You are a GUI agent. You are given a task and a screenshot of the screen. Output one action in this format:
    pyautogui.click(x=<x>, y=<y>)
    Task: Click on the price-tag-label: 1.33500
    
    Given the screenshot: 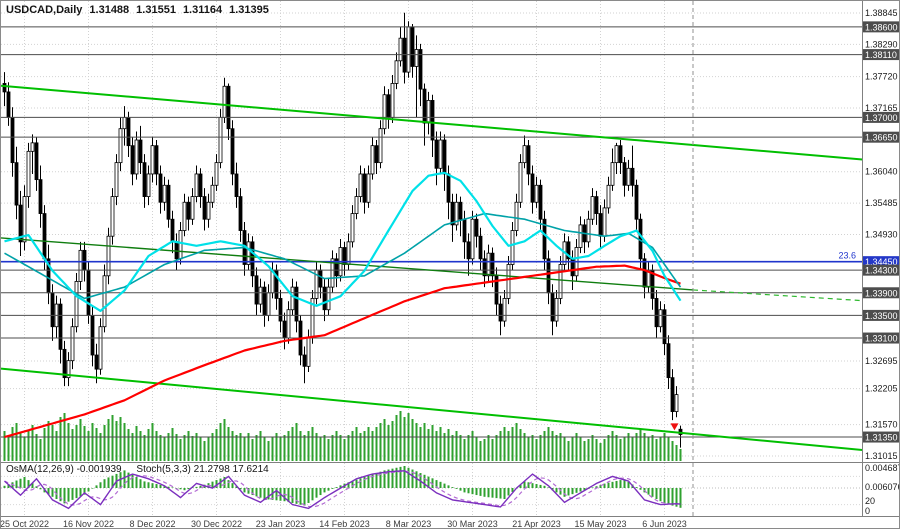 What is the action you would take?
    pyautogui.click(x=881, y=316)
    